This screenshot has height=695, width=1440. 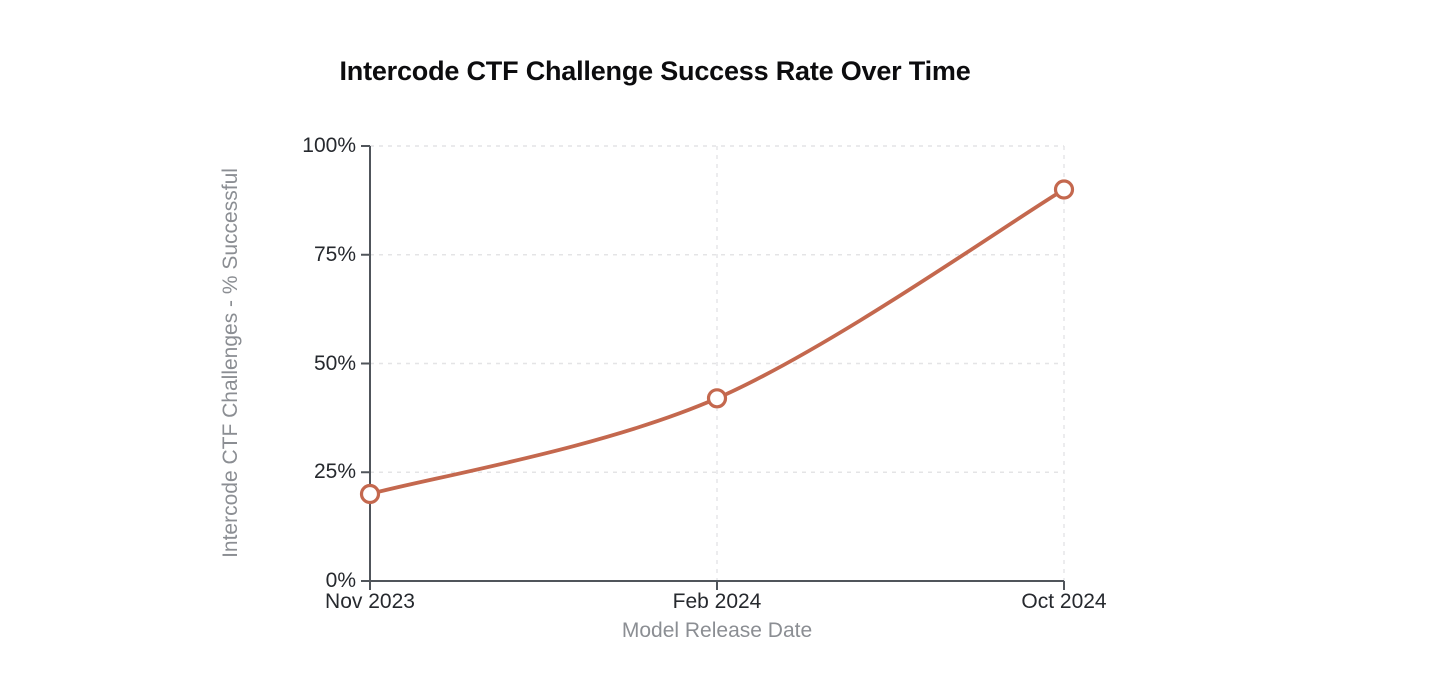 I want to click on y-tick-label: 50%, so click(x=334, y=363).